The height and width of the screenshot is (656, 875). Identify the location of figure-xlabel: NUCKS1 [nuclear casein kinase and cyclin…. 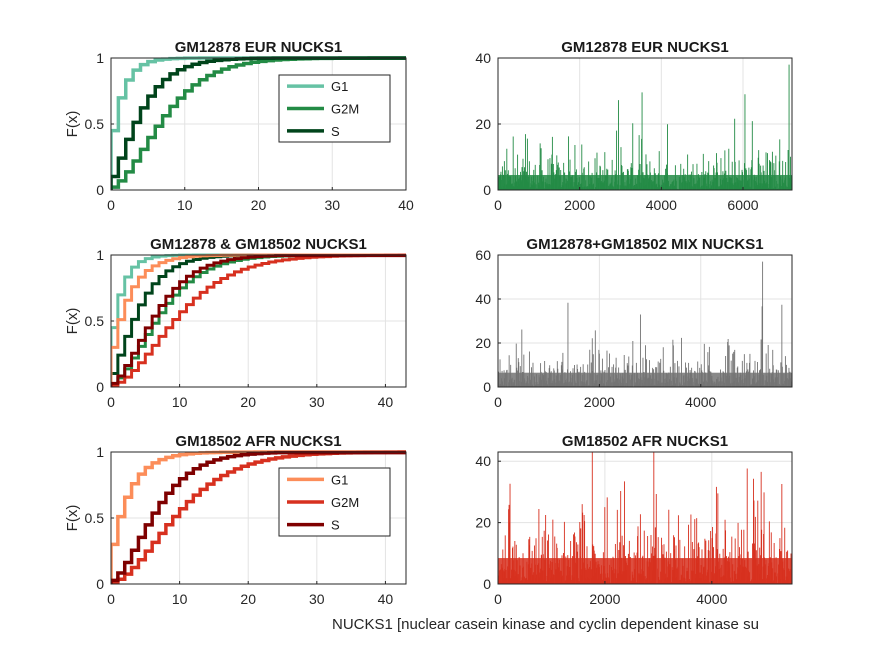
(545, 624).